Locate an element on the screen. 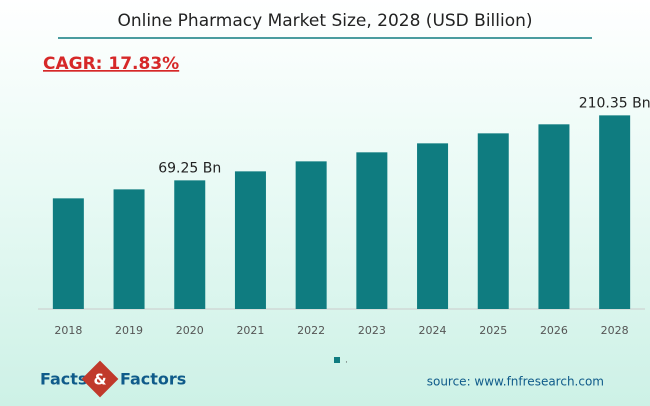 This screenshot has width=650, height=406. source: source: www.fnfresearch.com is located at coordinates (515, 382).